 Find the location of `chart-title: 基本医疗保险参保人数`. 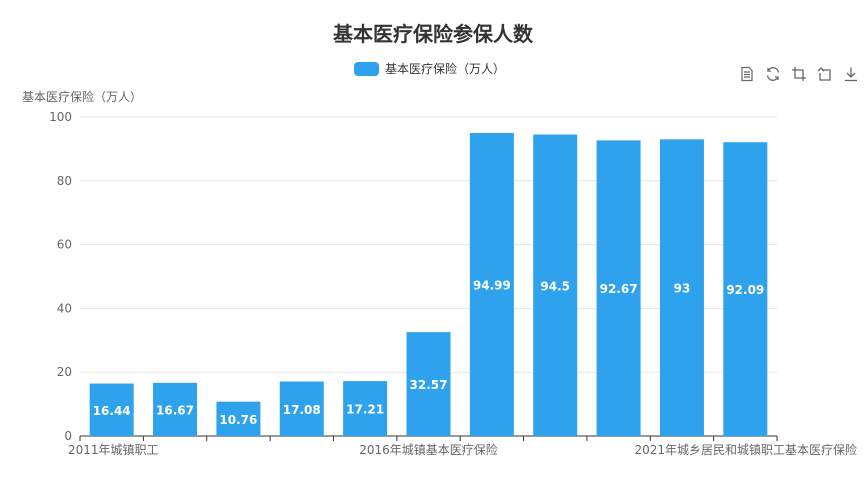

chart-title: 基本医疗保险参保人数 is located at coordinates (433, 34).